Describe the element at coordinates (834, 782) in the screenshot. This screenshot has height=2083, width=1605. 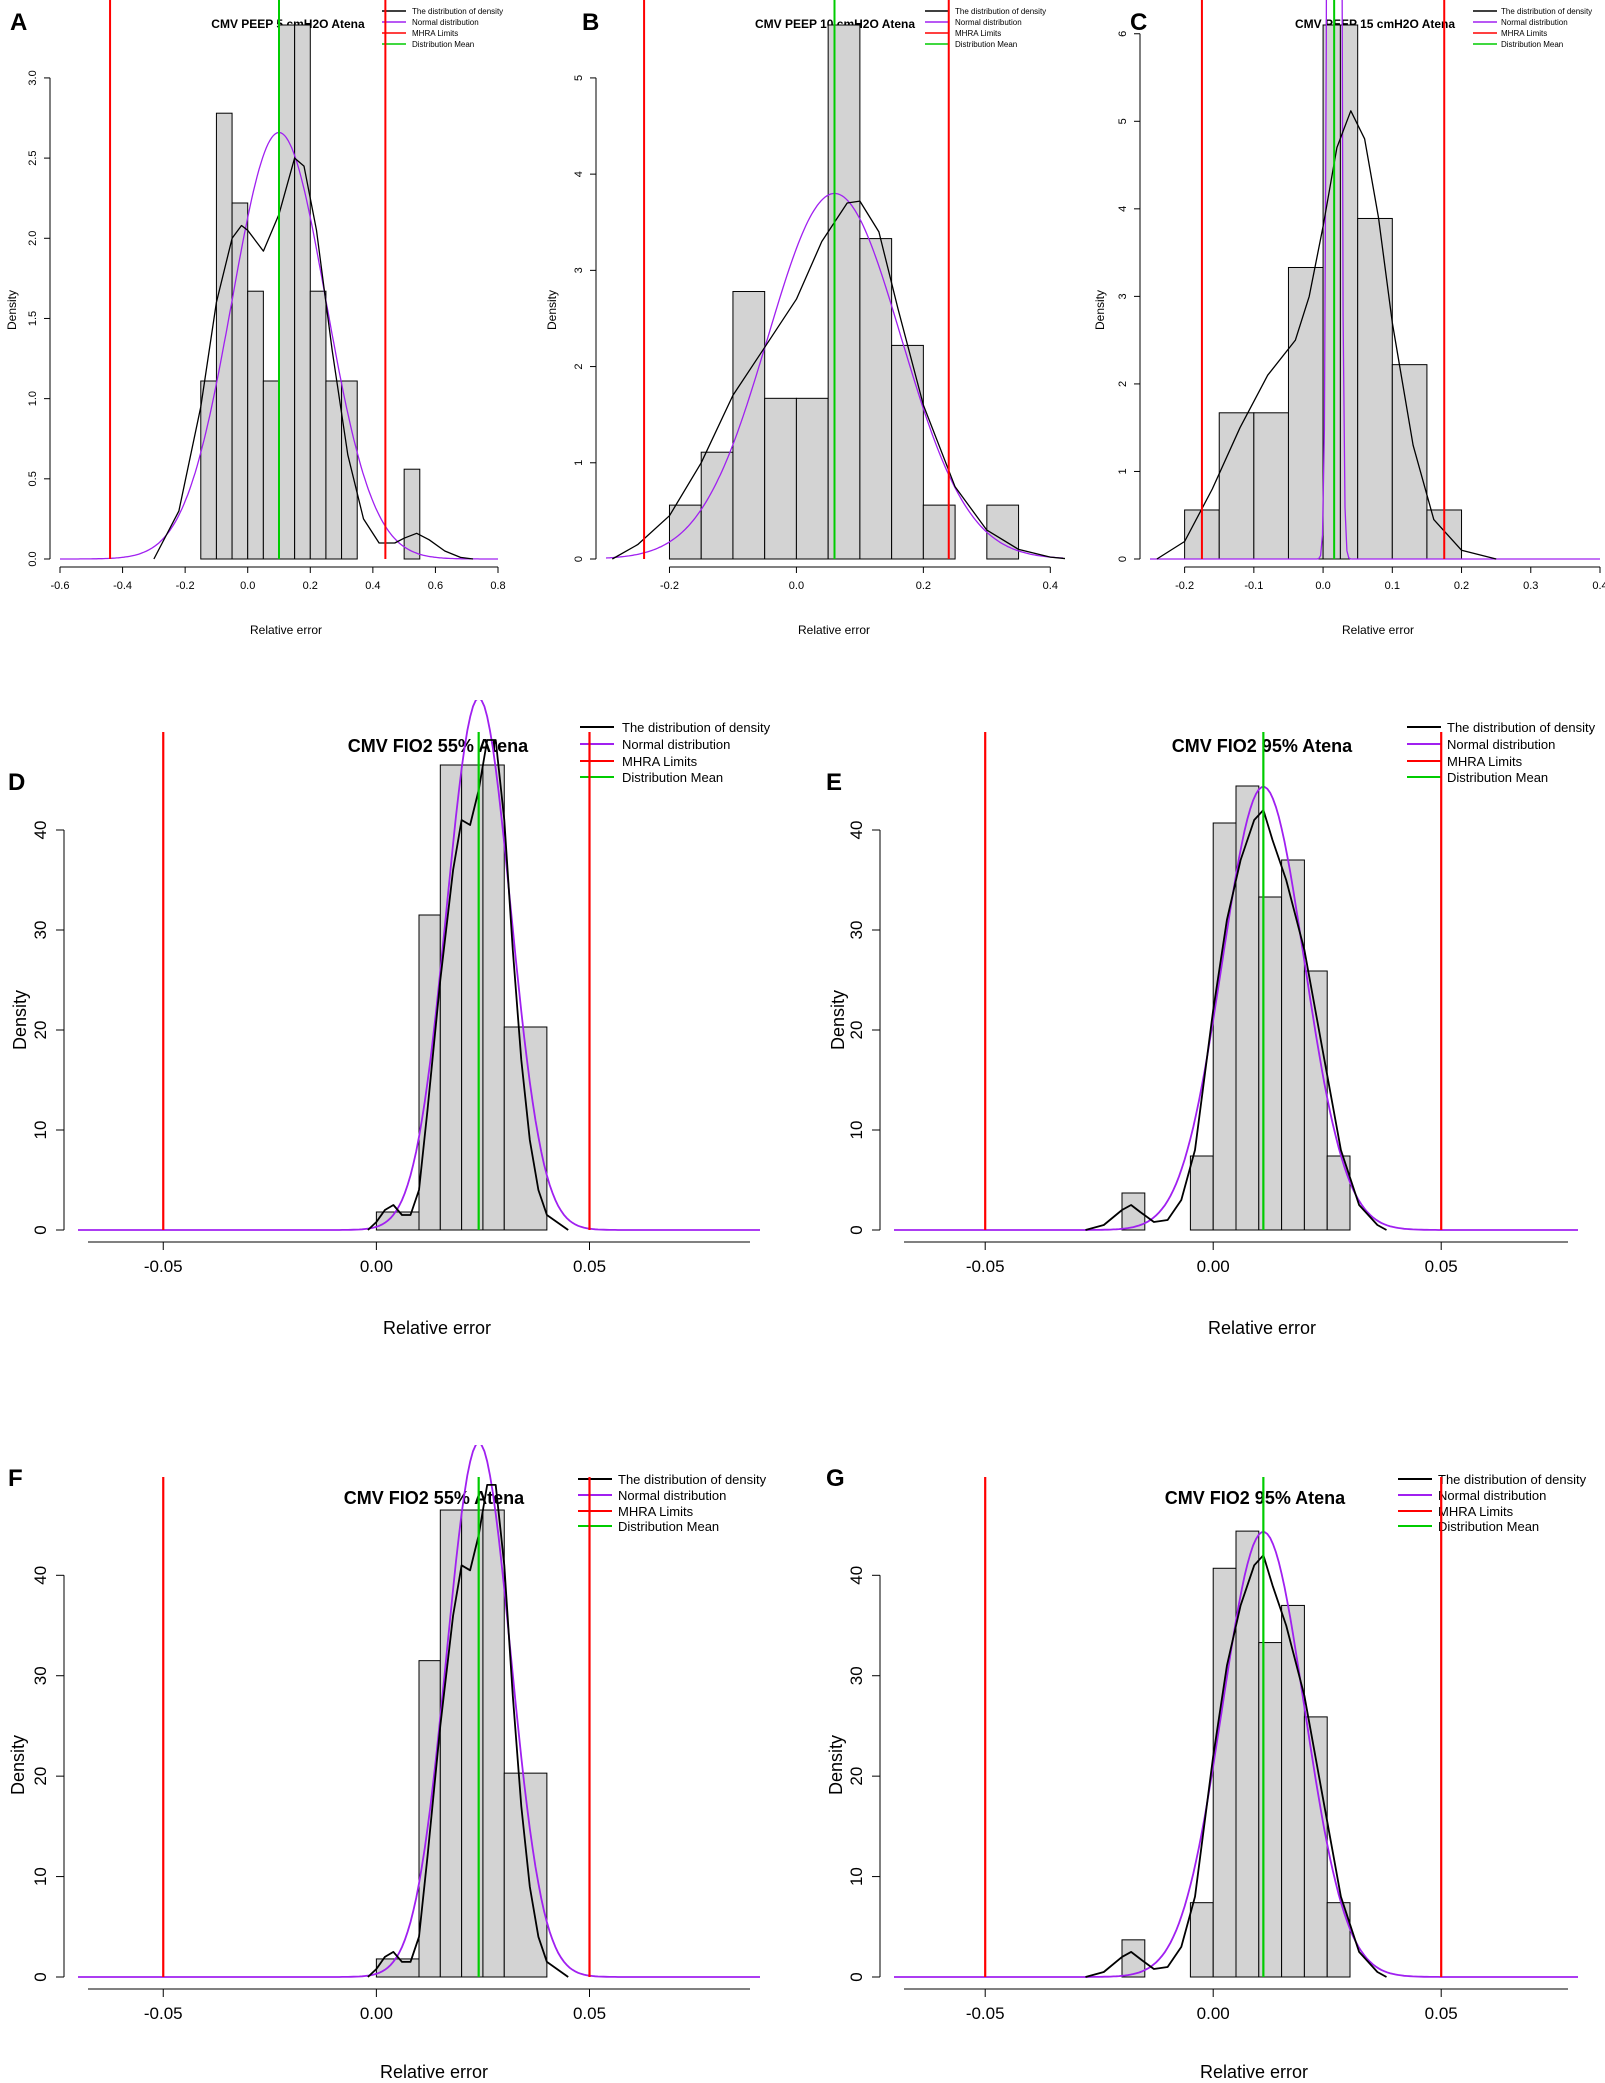
I see `panel-letter: E` at that location.